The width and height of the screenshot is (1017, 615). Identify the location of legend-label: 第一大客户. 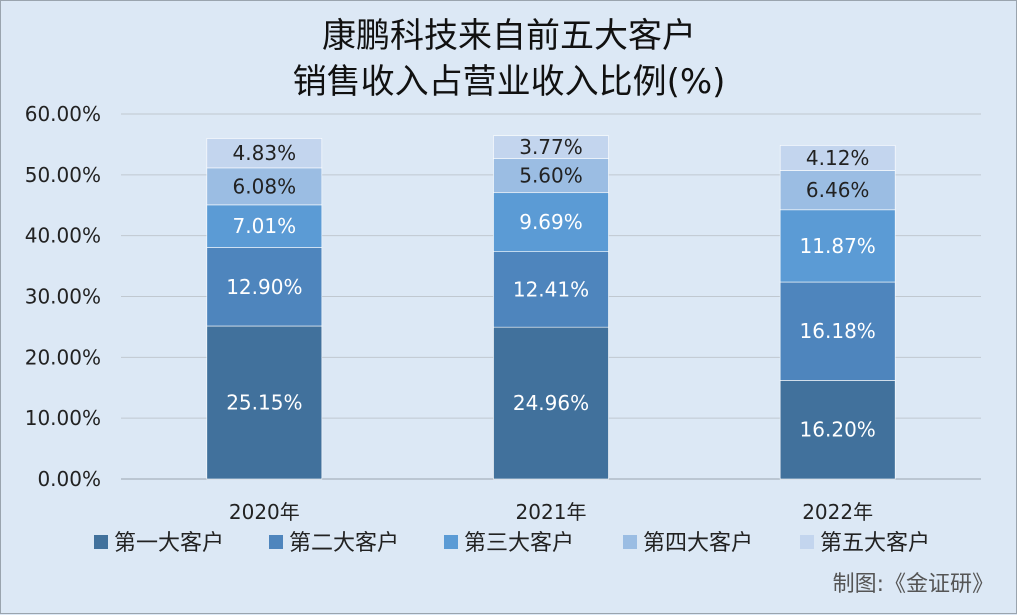
(169, 543).